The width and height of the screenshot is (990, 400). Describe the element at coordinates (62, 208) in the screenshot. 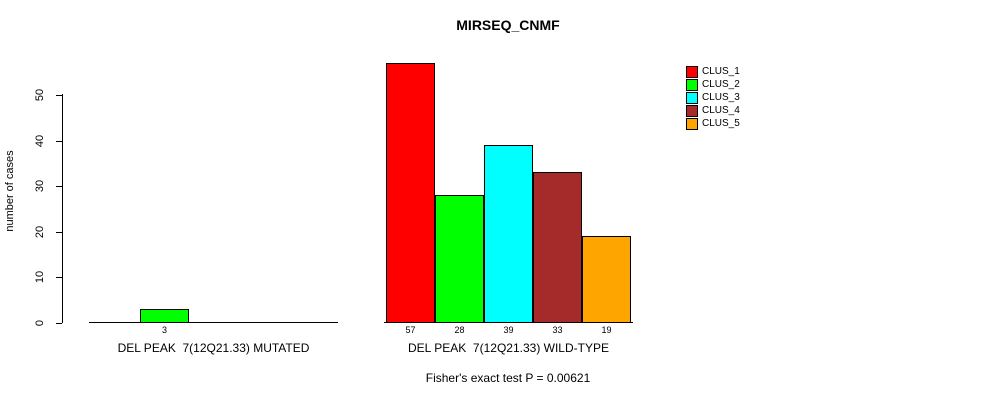

I see `y-axis-line` at that location.